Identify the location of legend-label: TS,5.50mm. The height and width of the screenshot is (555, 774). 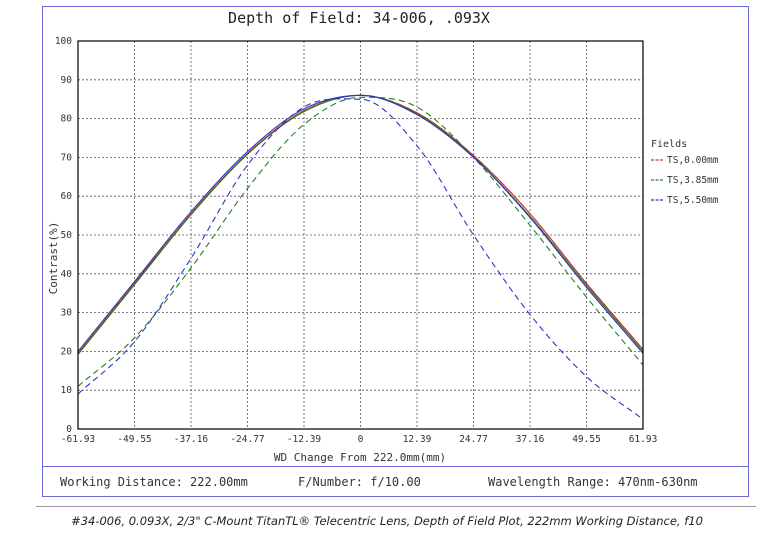
(693, 200).